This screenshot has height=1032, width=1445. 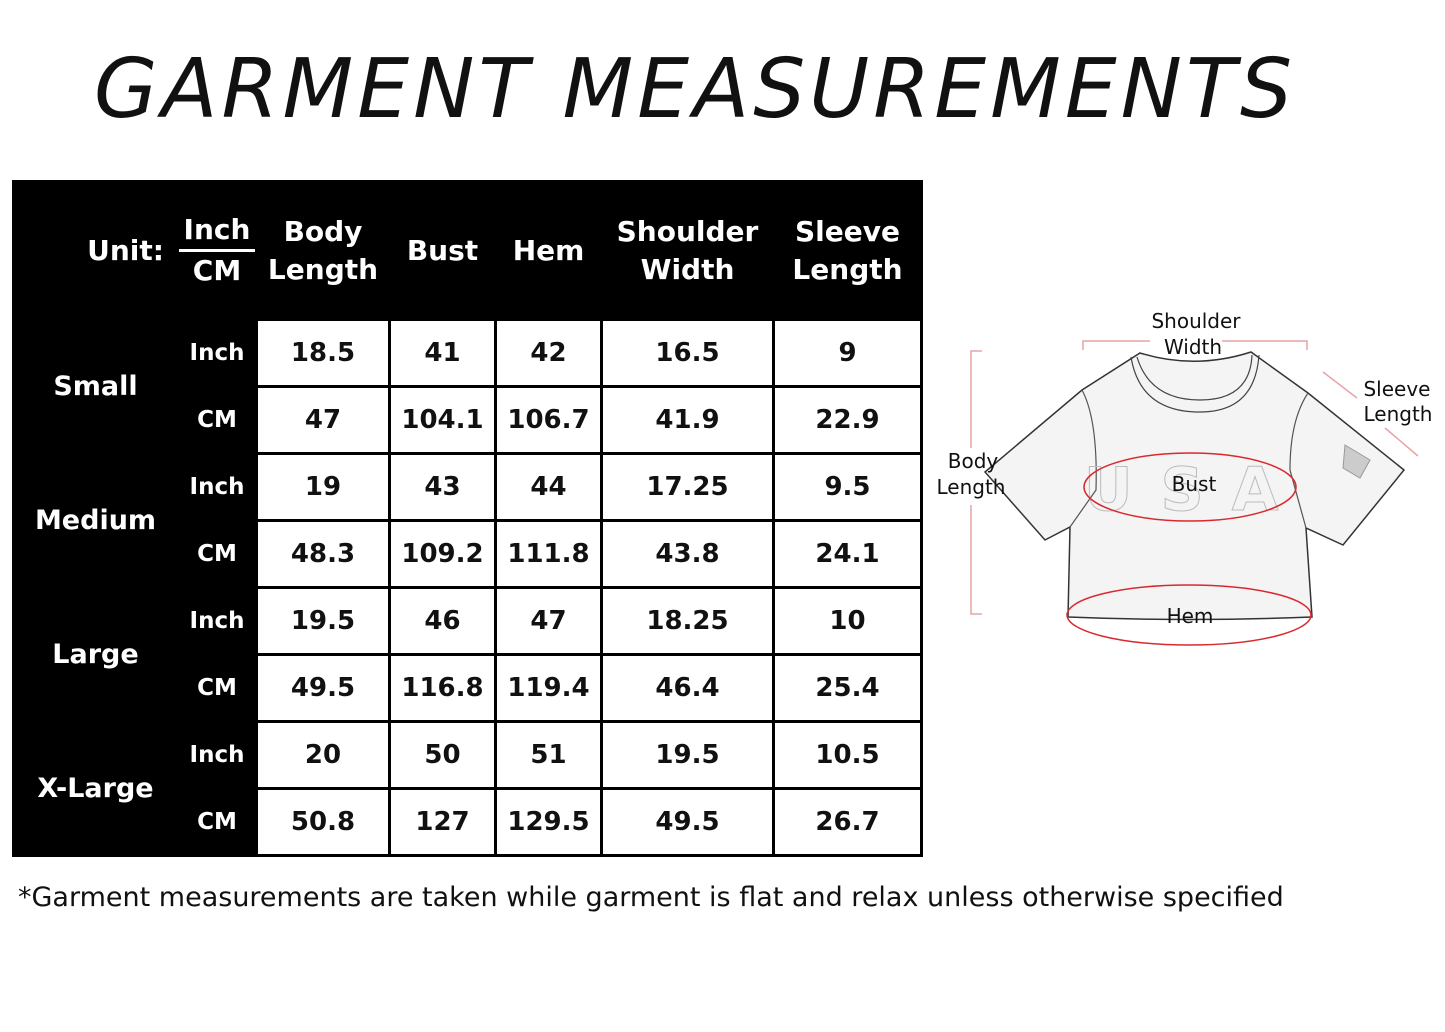 I want to click on measurement-cell: 17.25, so click(x=687, y=487).